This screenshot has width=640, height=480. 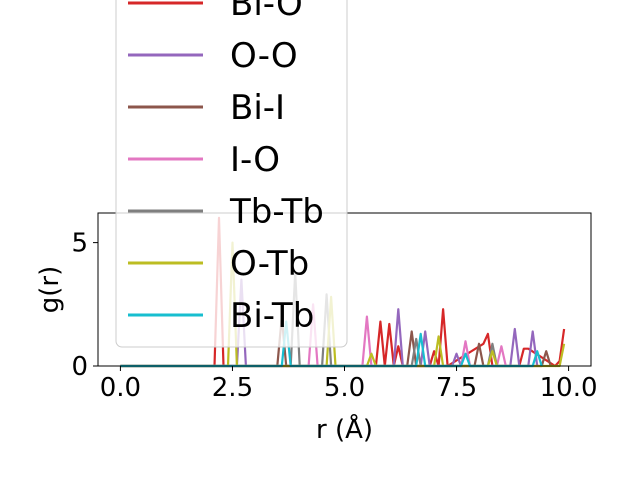 What do you see at coordinates (79, 244) in the screenshot?
I see `y-tick-label-1: 5` at bounding box center [79, 244].